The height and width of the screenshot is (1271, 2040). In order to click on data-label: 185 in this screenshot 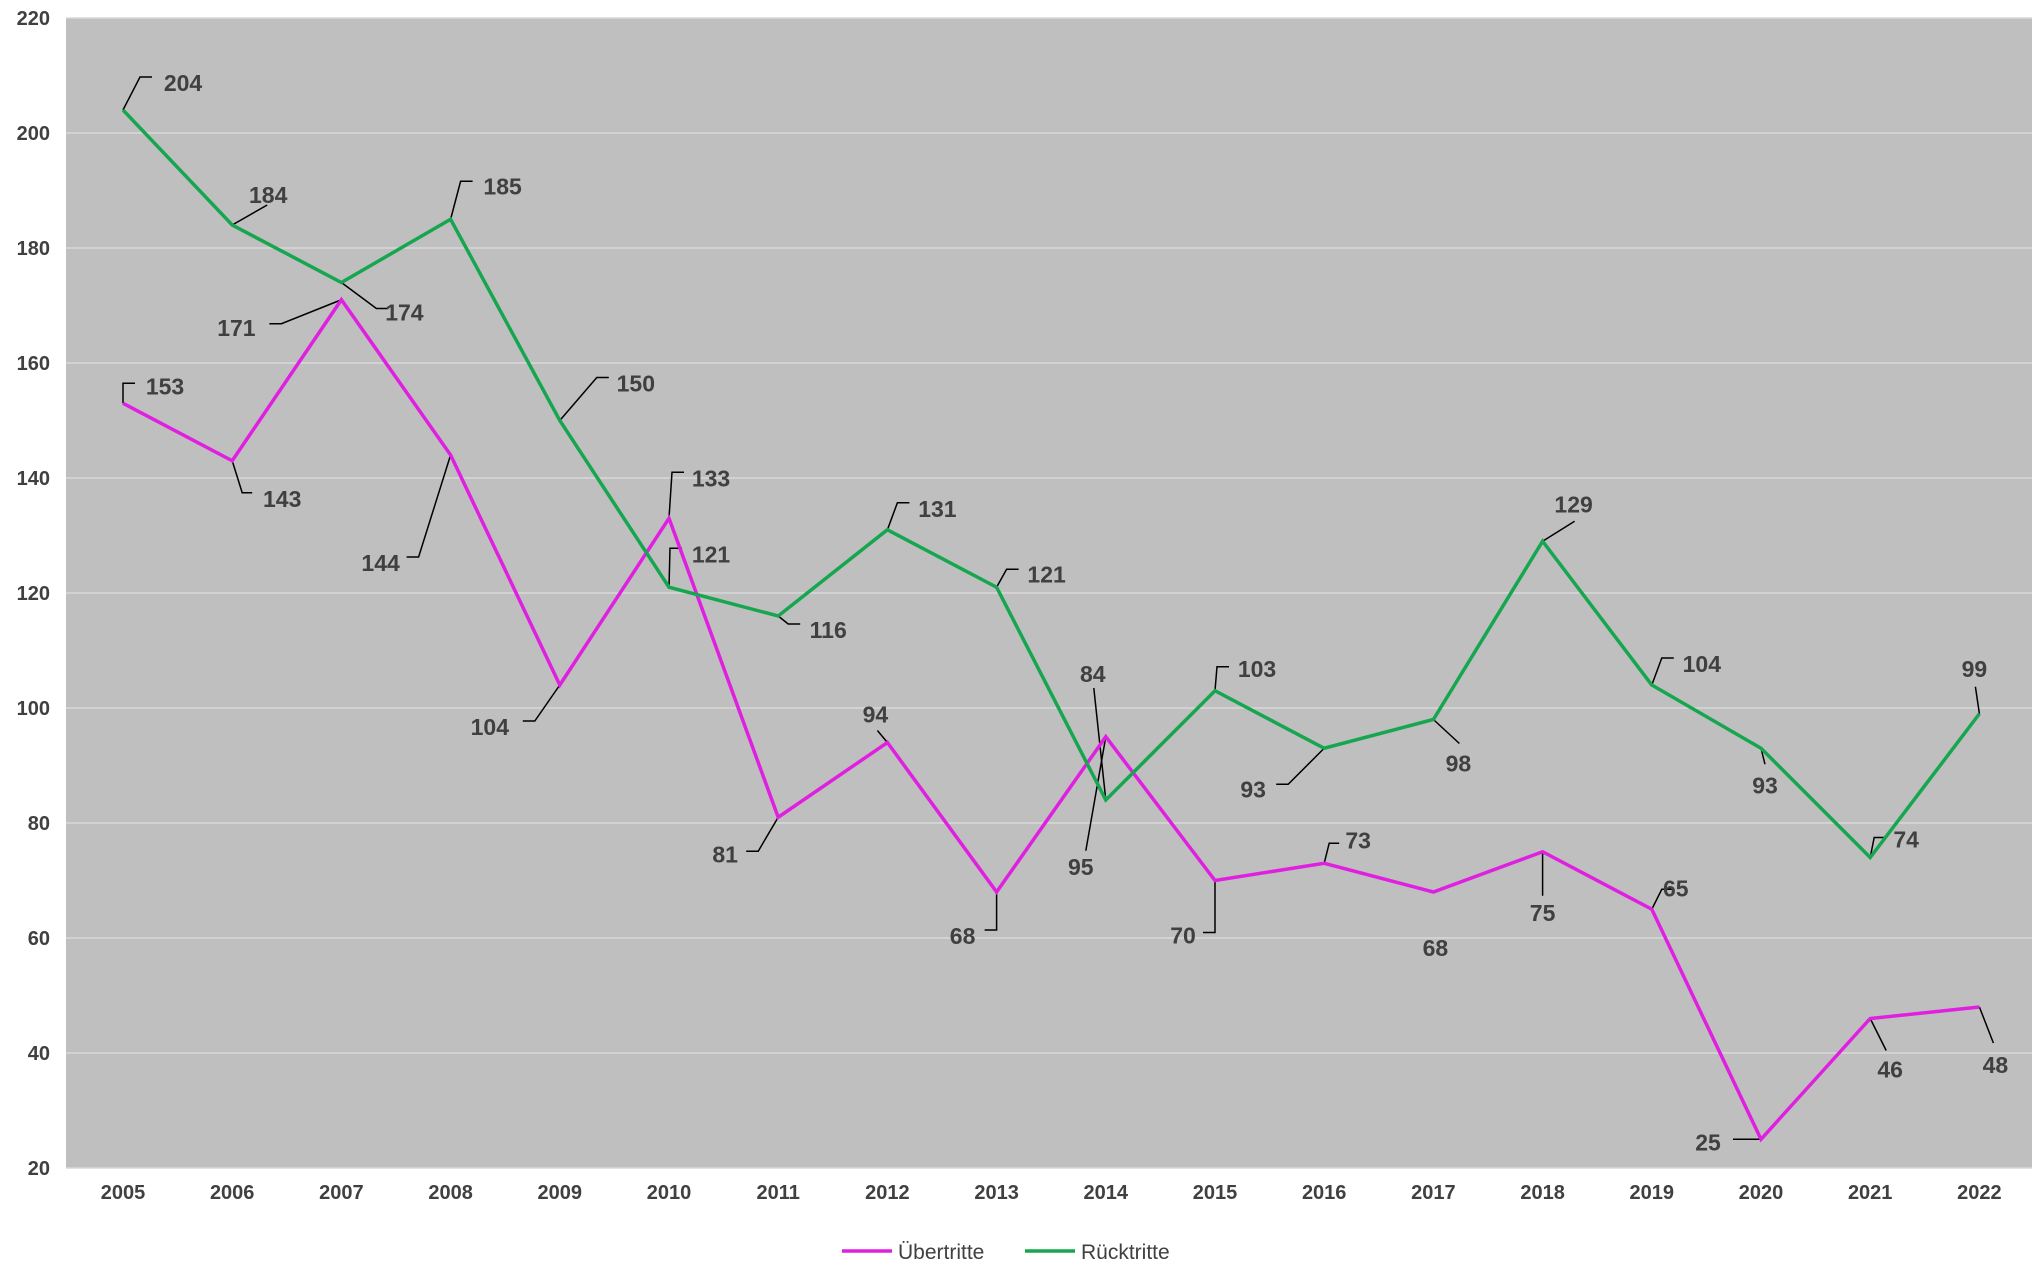, I will do `click(502, 186)`.